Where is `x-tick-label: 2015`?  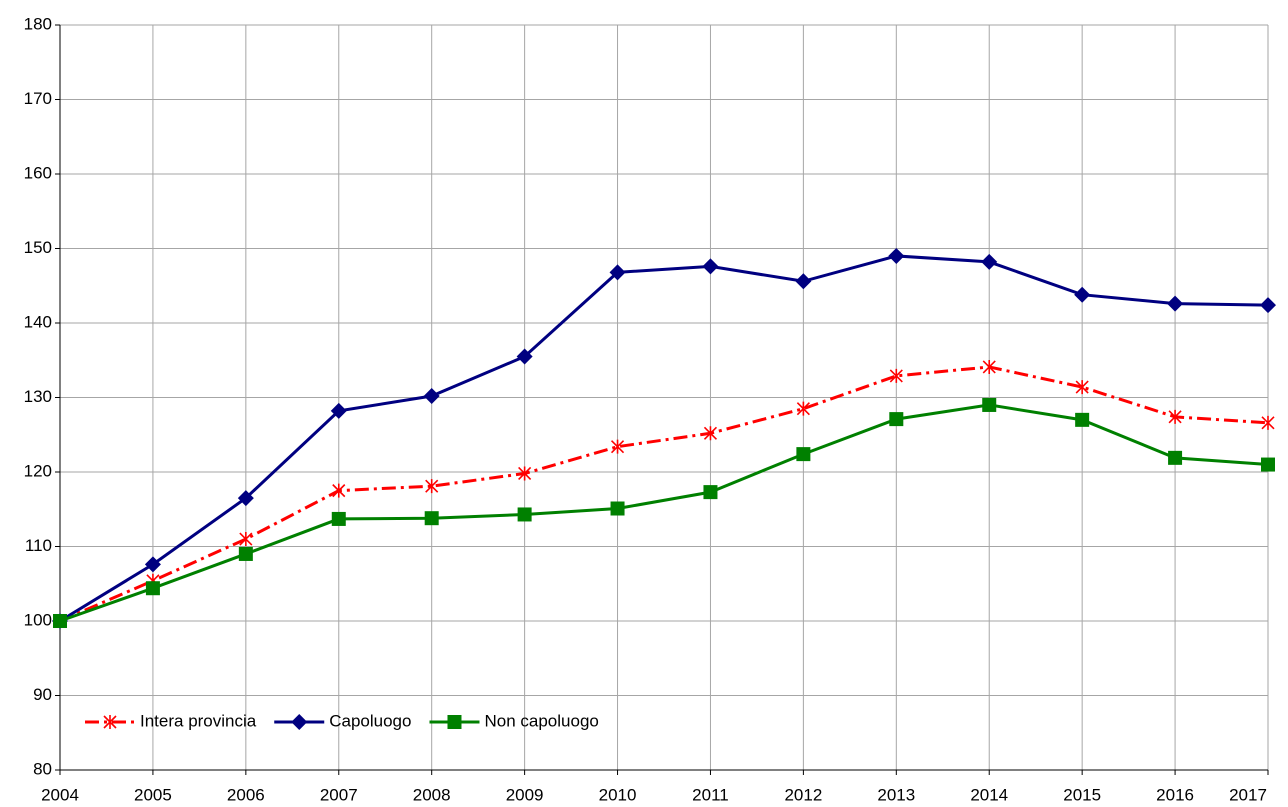 x-tick-label: 2015 is located at coordinates (1082, 794).